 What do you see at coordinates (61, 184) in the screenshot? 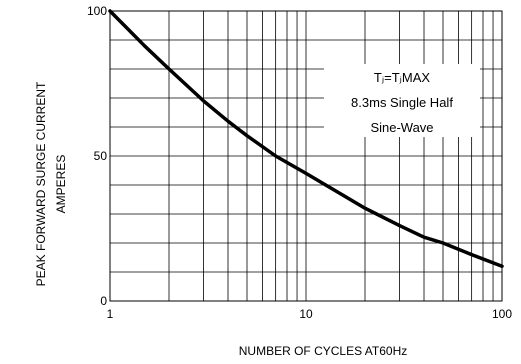
I see `y-axis-title-line-2: AMPERES` at bounding box center [61, 184].